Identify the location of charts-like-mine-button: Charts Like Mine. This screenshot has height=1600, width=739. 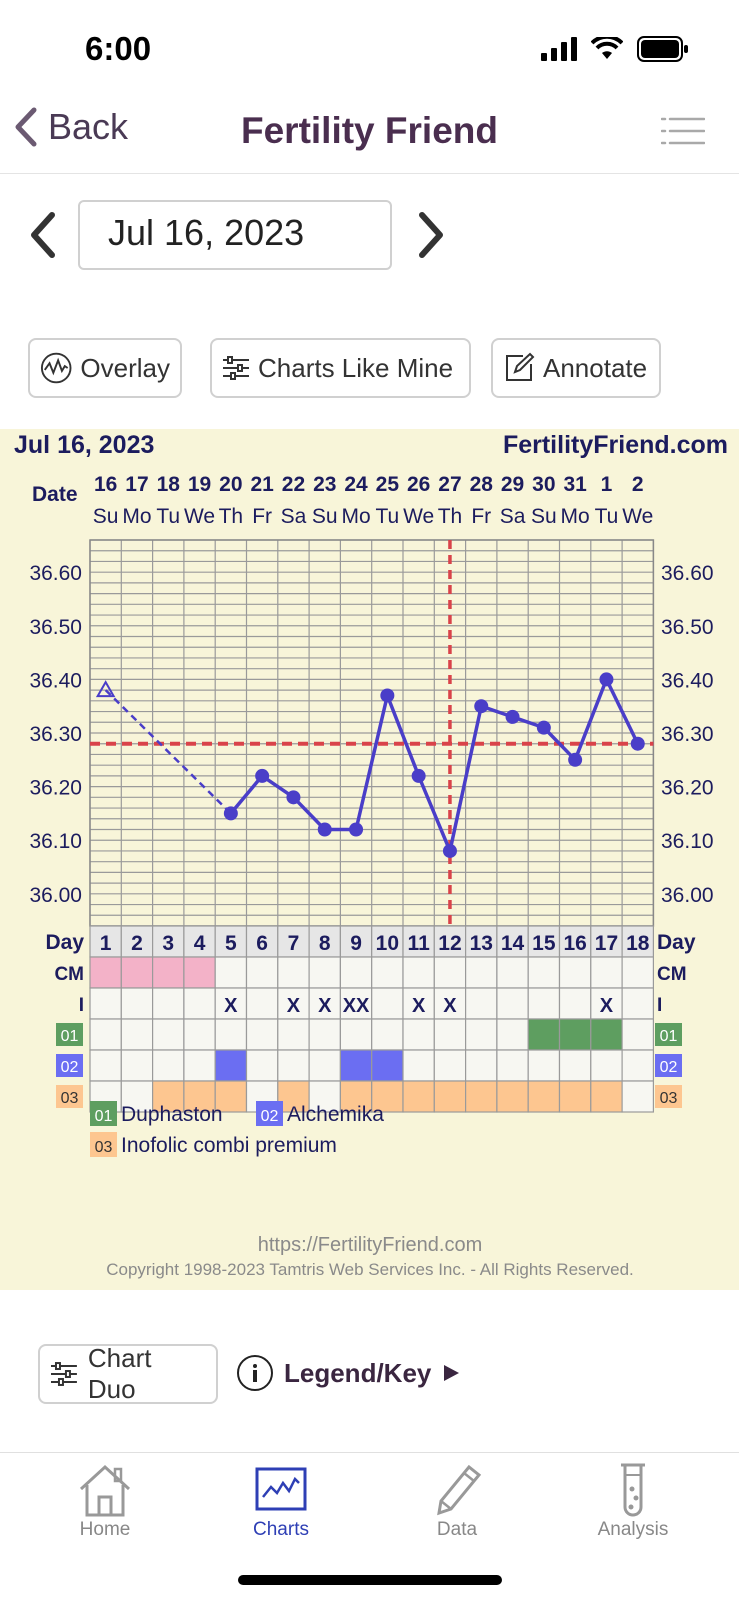
(340, 368).